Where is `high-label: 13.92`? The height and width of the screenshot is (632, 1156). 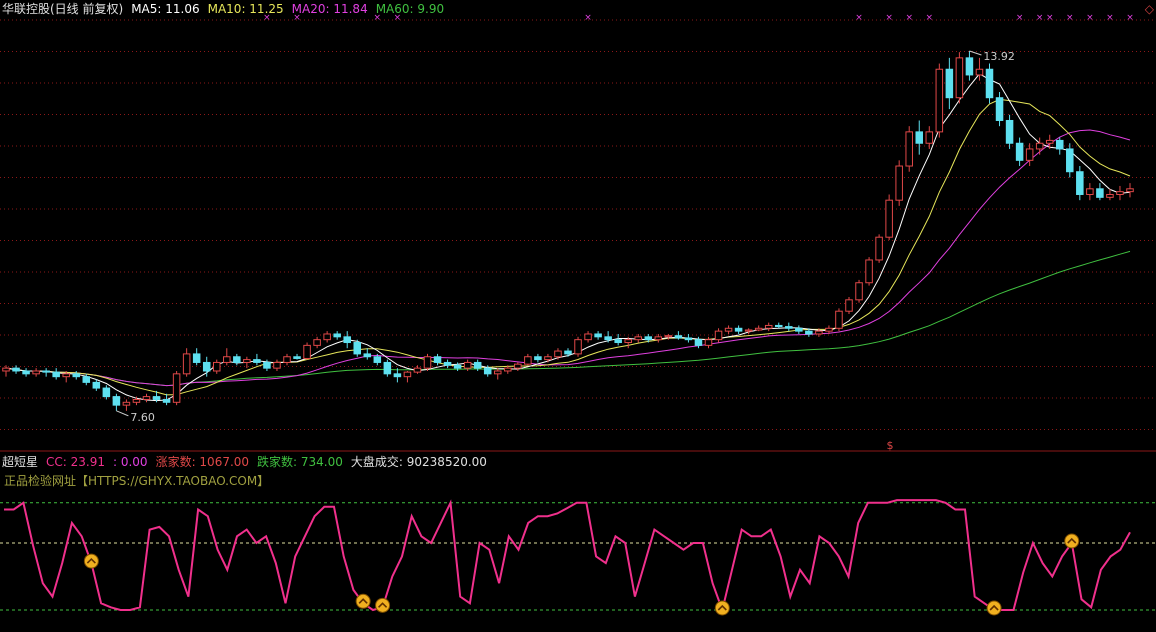
high-label: 13.92 is located at coordinates (999, 56).